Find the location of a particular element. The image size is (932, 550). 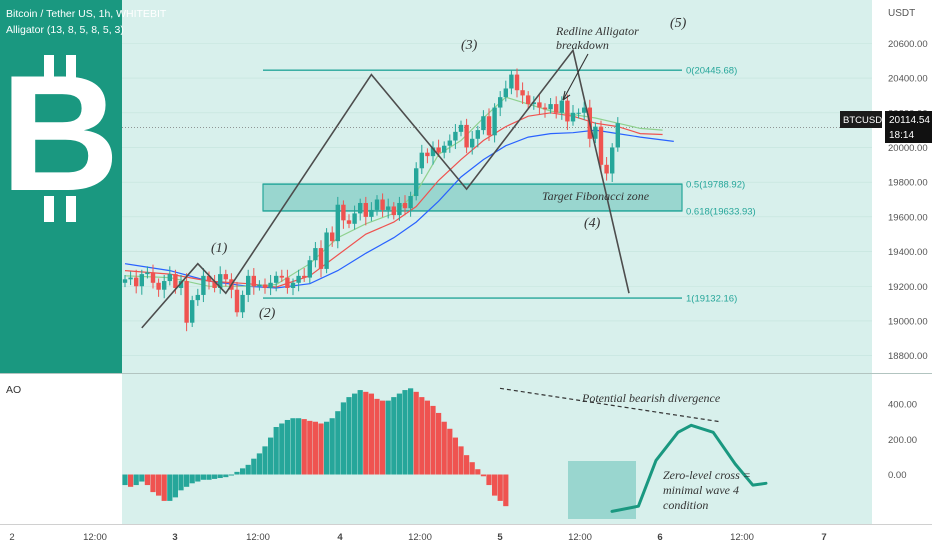

wave-1-label: (1) is located at coordinates (219, 248).